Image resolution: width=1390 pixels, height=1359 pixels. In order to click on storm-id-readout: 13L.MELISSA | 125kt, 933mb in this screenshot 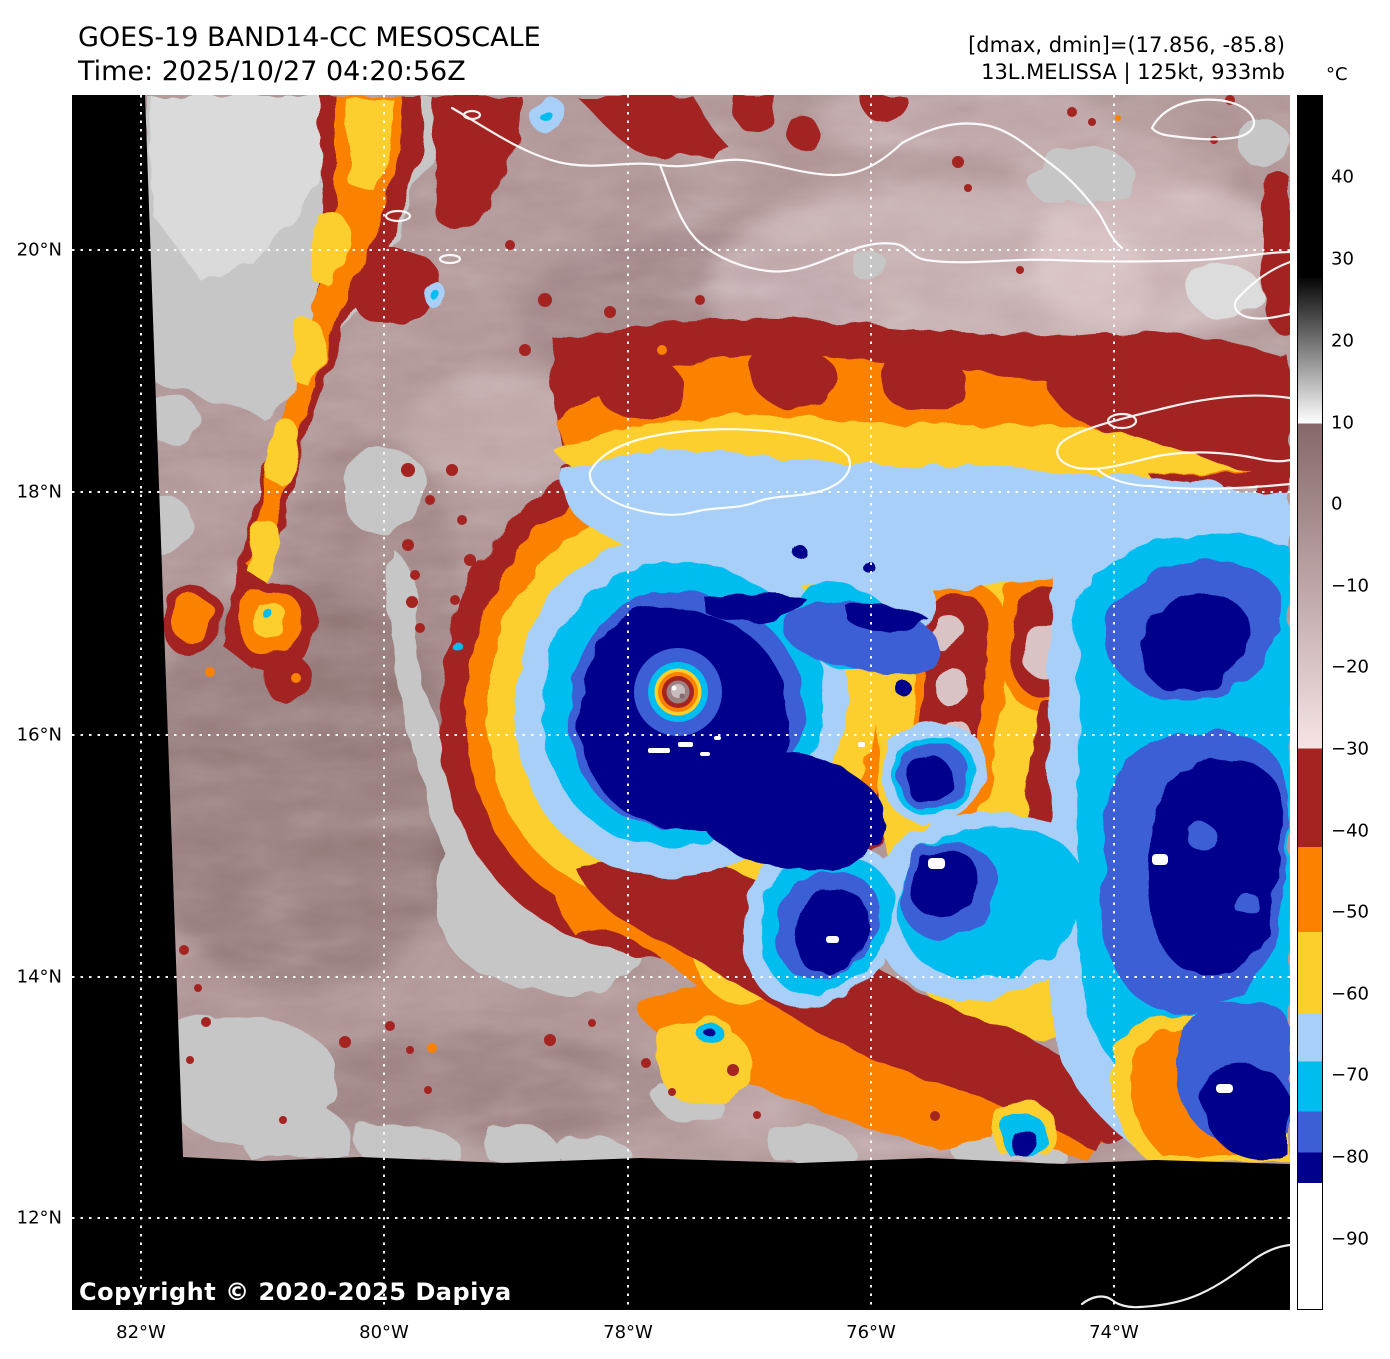, I will do `click(1133, 72)`.